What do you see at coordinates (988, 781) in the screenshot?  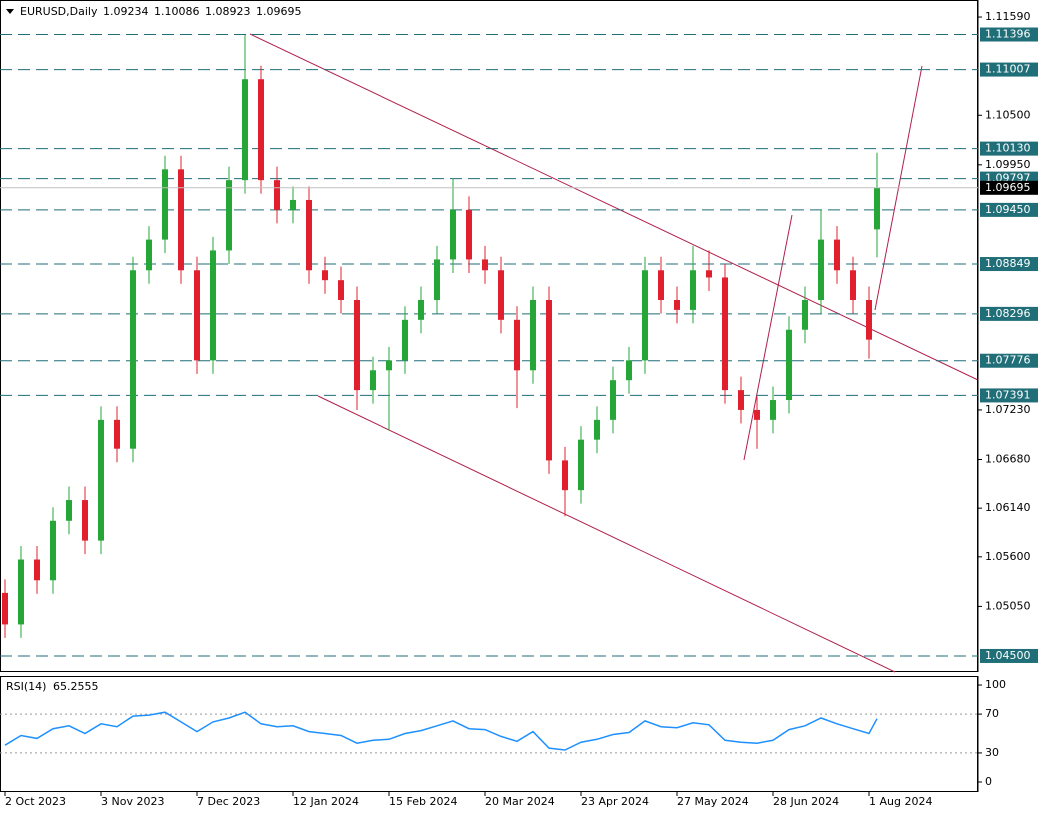 I see `y-tick-label: 0` at bounding box center [988, 781].